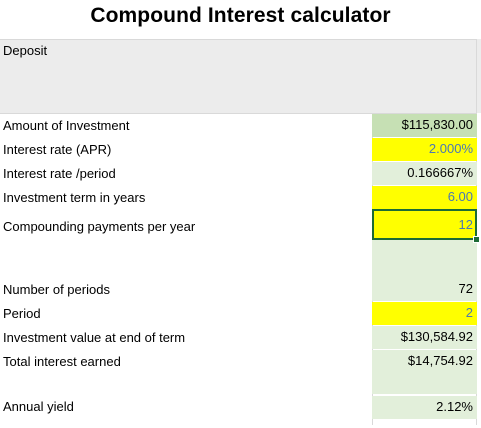 This screenshot has width=481, height=428. Describe the element at coordinates (22, 313) in the screenshot. I see `row-label-period: Period` at that location.